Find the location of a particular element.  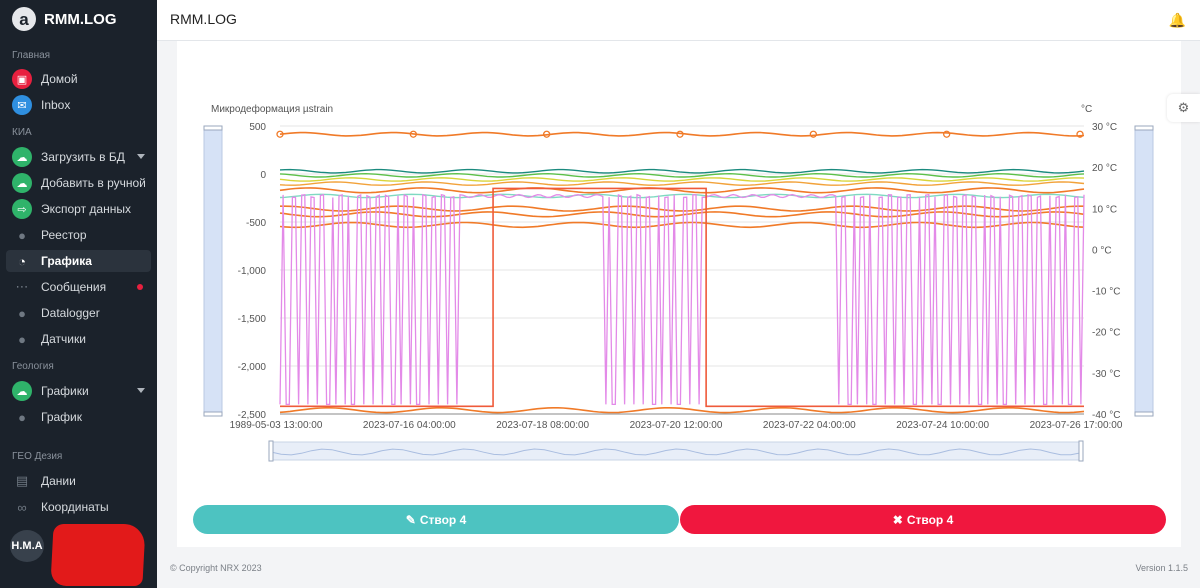

brand-logo-icon: a is located at coordinates (24, 19).